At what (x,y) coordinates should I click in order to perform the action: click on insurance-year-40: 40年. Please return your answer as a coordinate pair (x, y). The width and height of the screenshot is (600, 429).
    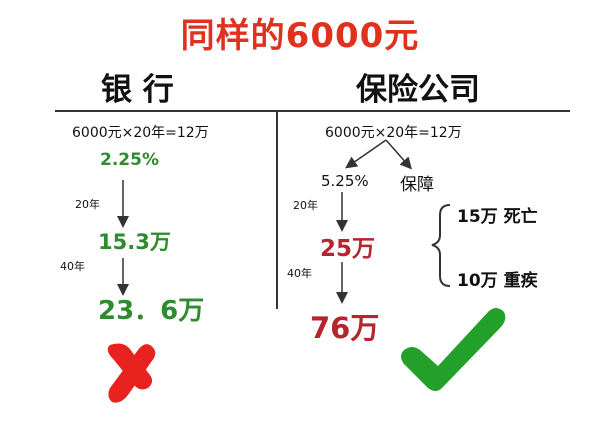
    Looking at the image, I should click on (299, 273).